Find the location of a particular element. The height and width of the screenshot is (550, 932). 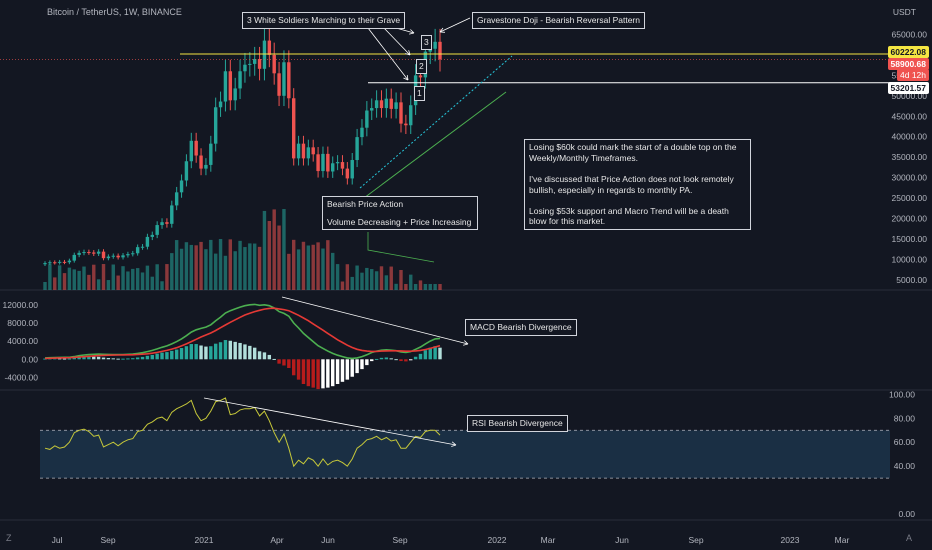

rsi-divergence-arrow is located at coordinates (330, 421).